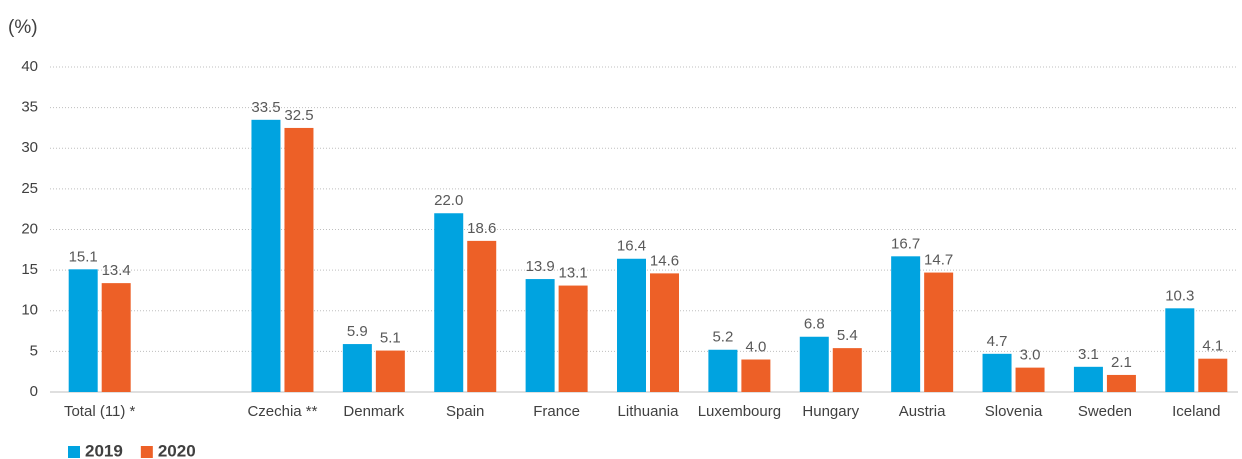  Describe the element at coordinates (1196, 411) in the screenshot. I see `x-tick-label: Iceland` at that location.